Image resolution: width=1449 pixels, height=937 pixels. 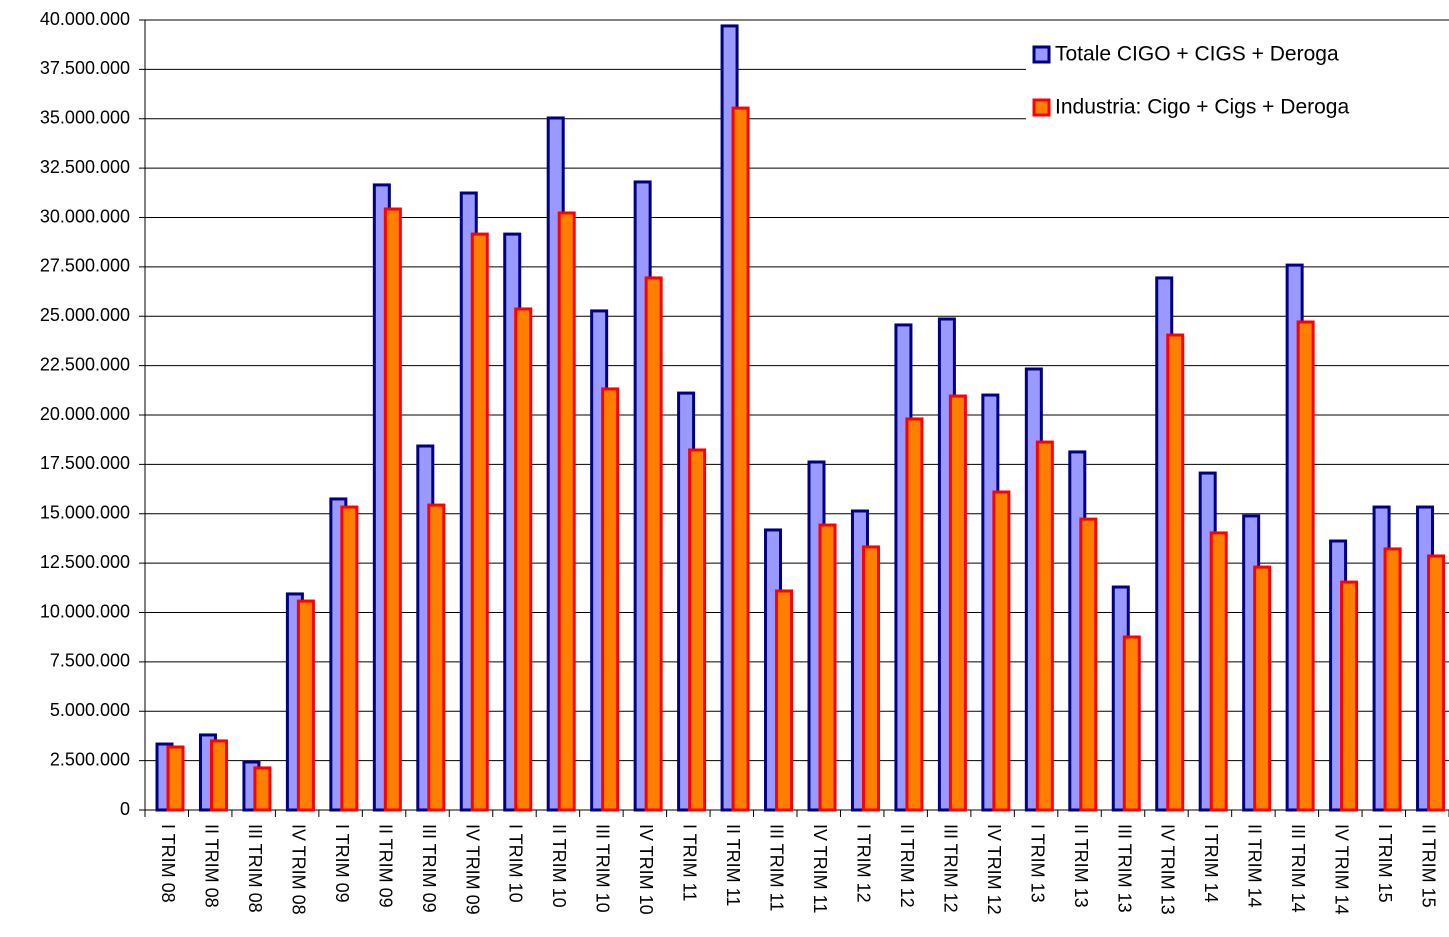 I want to click on y-tick-label: 5.000.000, so click(x=90, y=710).